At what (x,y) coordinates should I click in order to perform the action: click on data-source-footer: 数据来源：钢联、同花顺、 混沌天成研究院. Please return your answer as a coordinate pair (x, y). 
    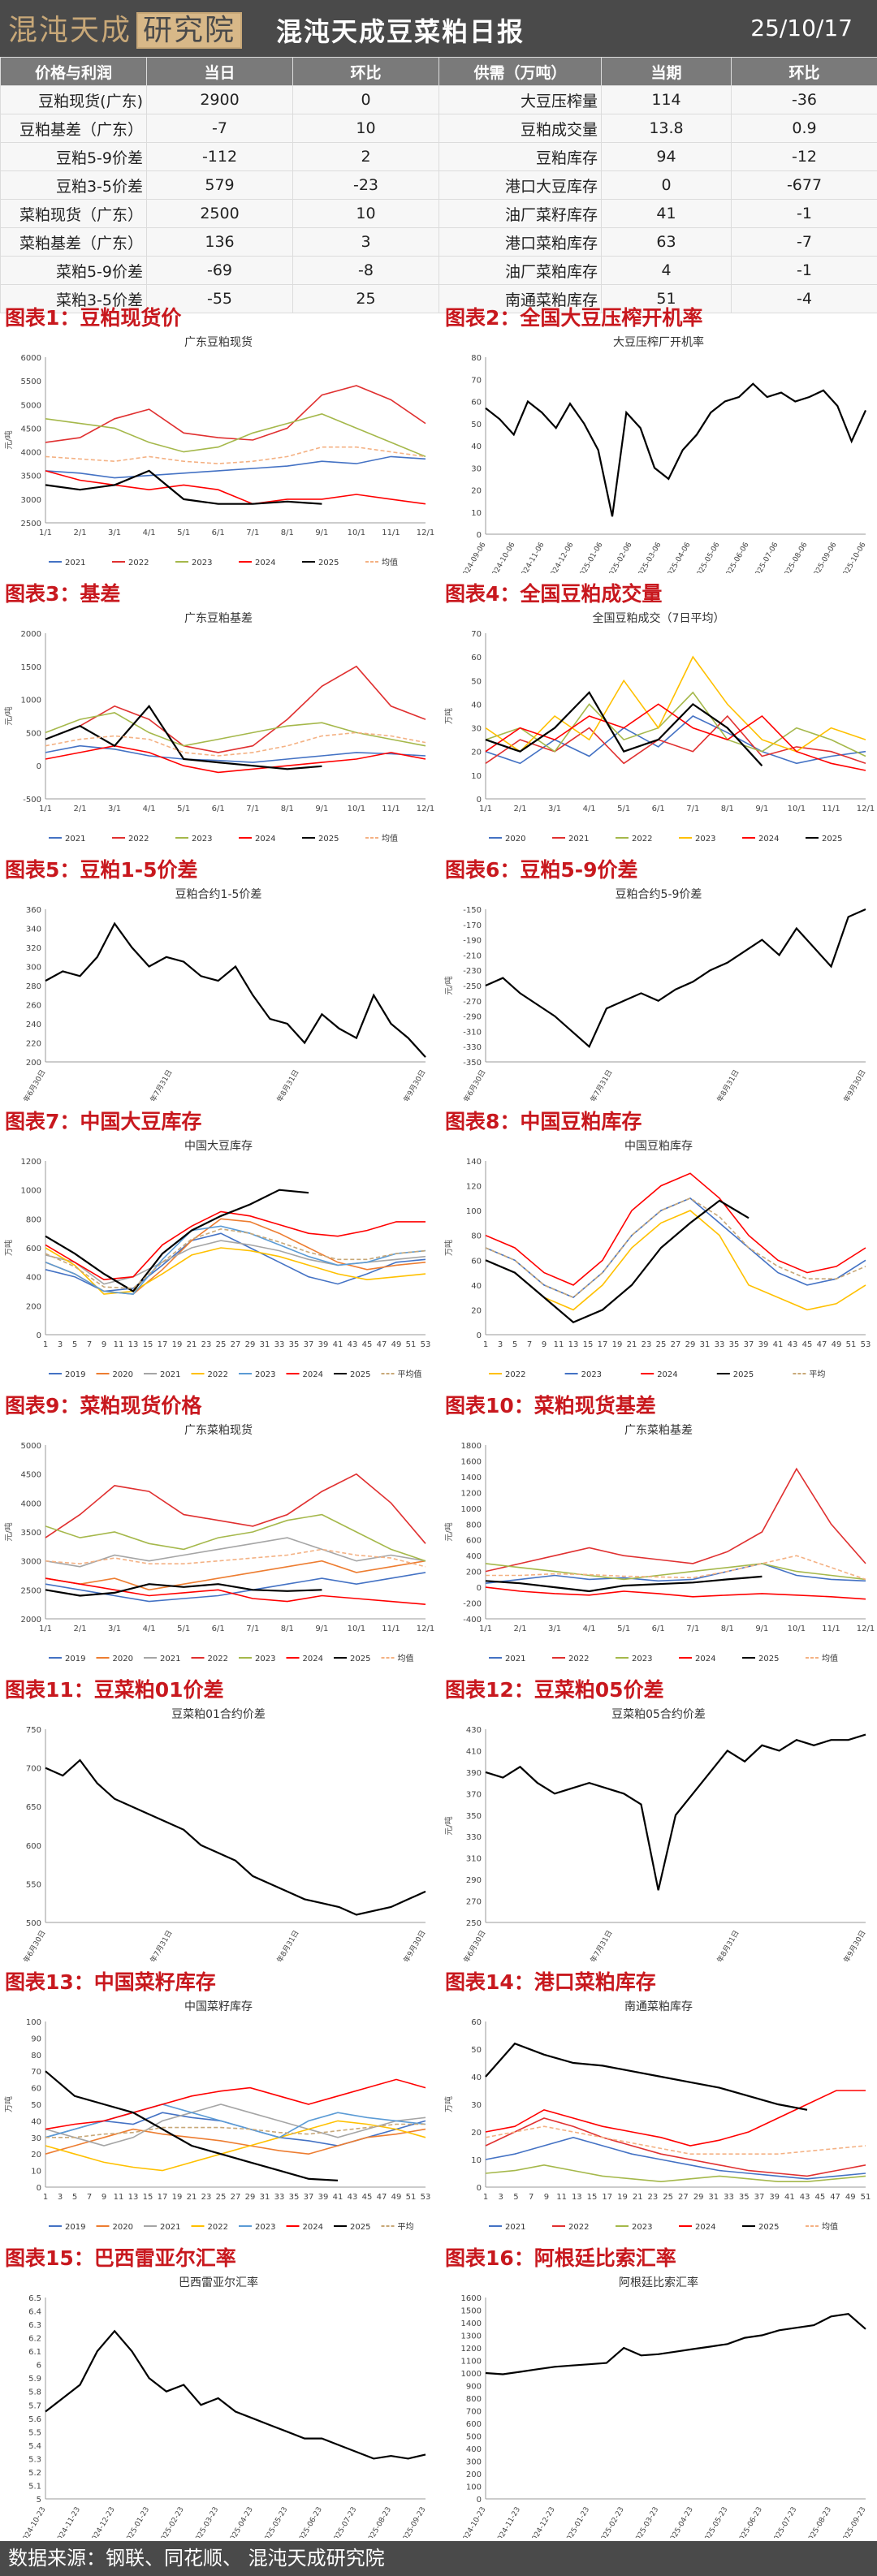
    Looking at the image, I should click on (438, 2558).